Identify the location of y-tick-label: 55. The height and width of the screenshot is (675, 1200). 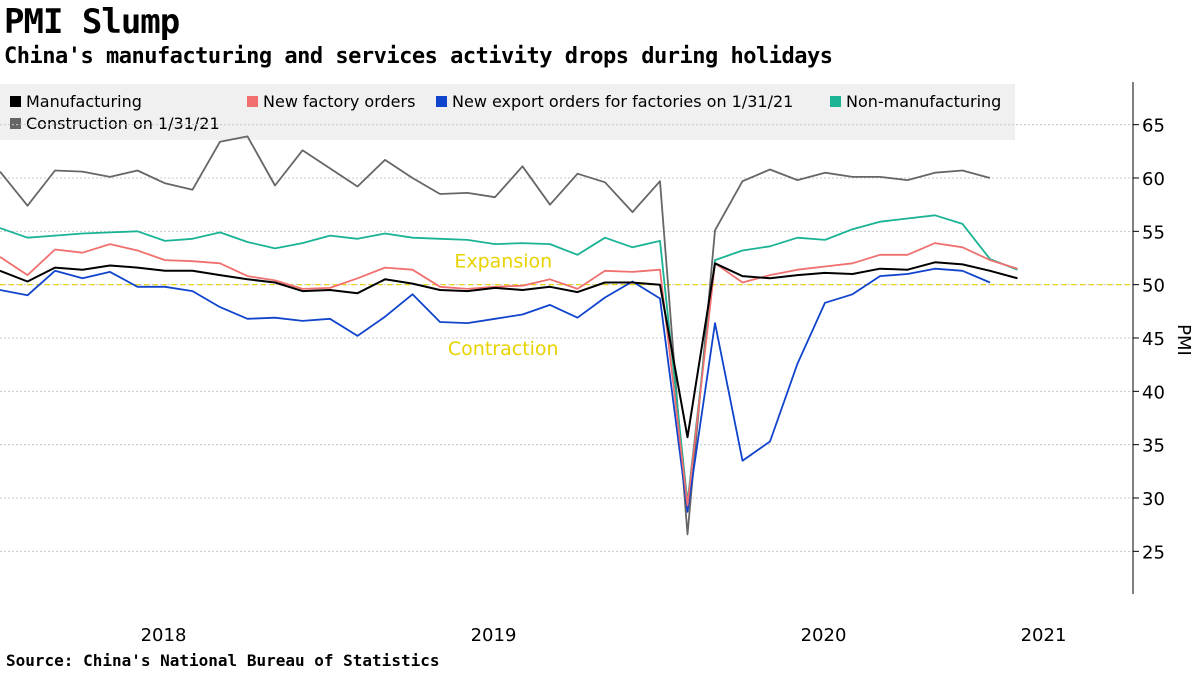
(1153, 232).